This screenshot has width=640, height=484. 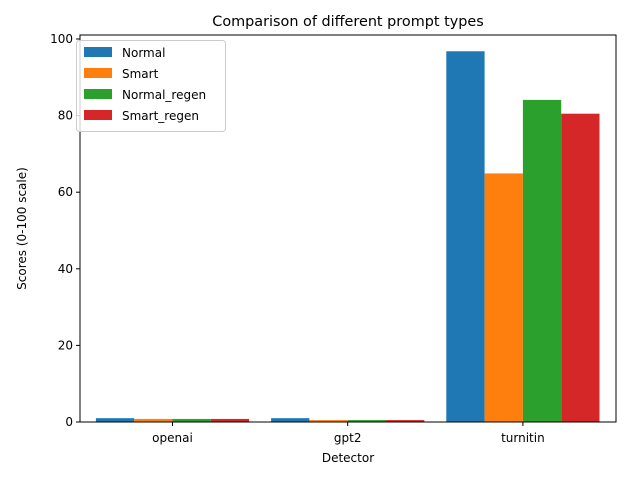 I want to click on y-axis: 0 20 40 60 80 100, so click(x=65, y=230).